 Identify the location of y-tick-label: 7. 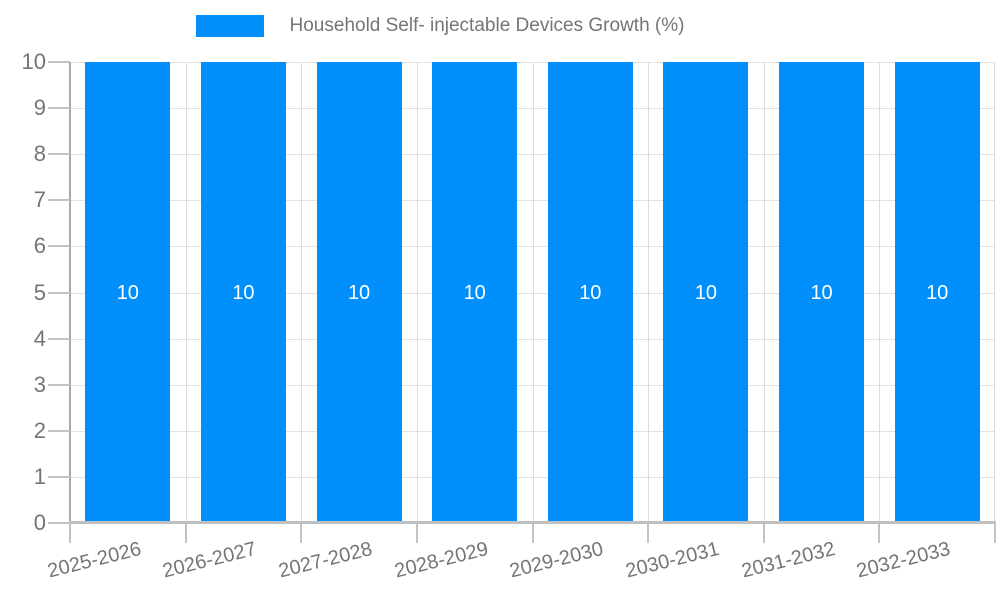
(39, 200).